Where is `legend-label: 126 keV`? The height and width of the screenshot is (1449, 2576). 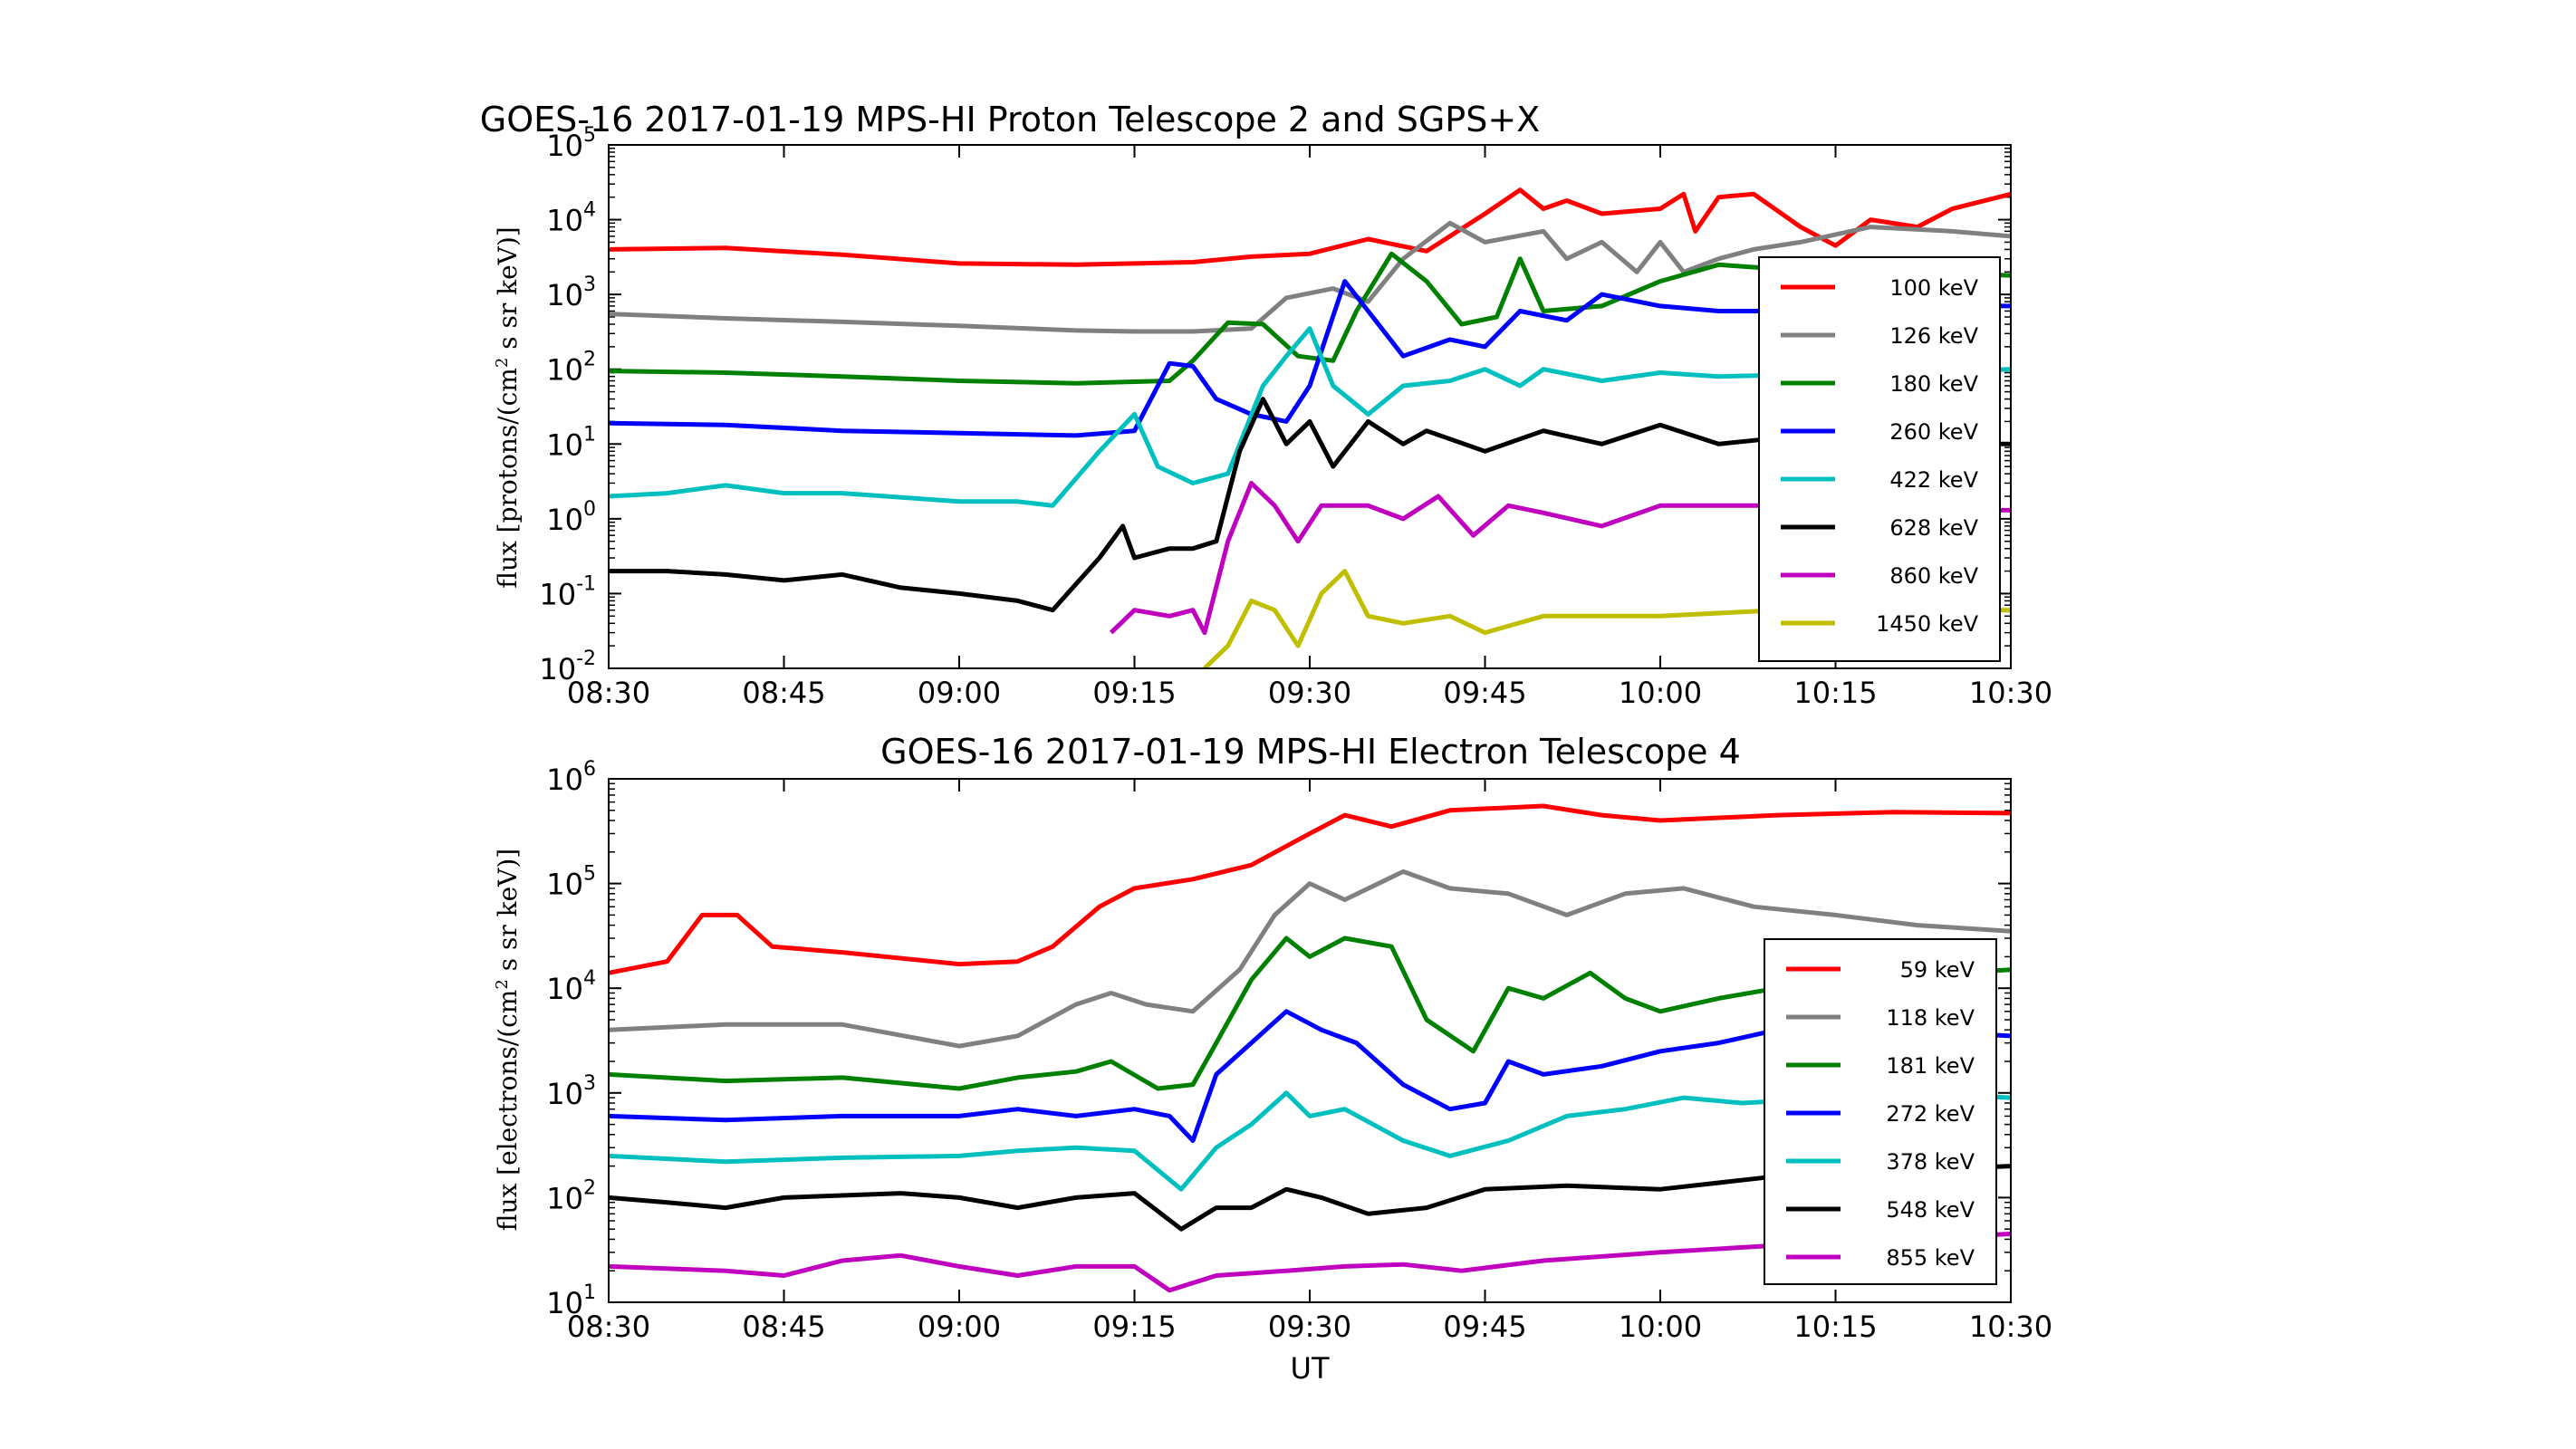
legend-label: 126 keV is located at coordinates (1933, 336).